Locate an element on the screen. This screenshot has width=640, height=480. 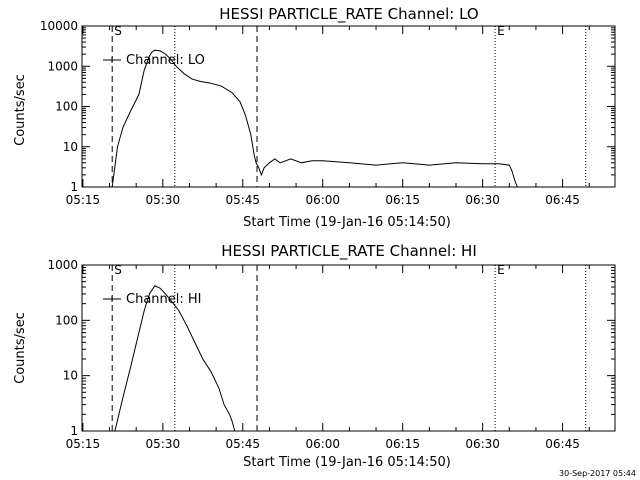
y-tick-label: 10000 is located at coordinates (59, 26).